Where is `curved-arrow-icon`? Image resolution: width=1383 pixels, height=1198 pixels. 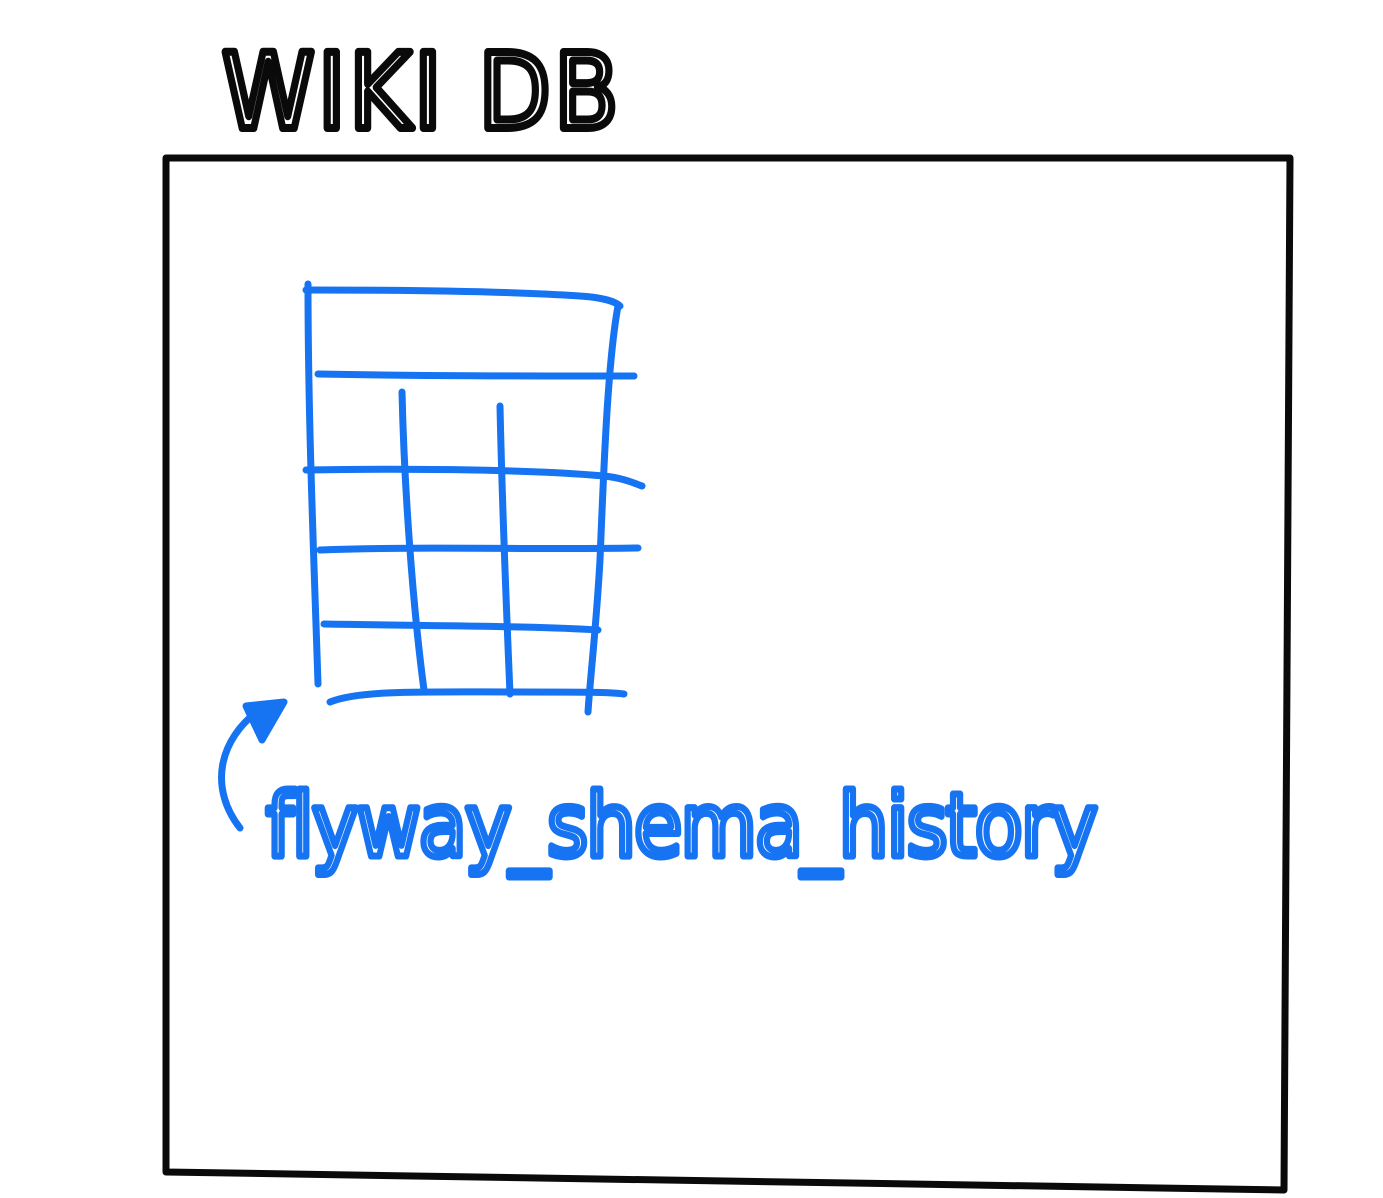
curved-arrow-icon is located at coordinates (253, 765).